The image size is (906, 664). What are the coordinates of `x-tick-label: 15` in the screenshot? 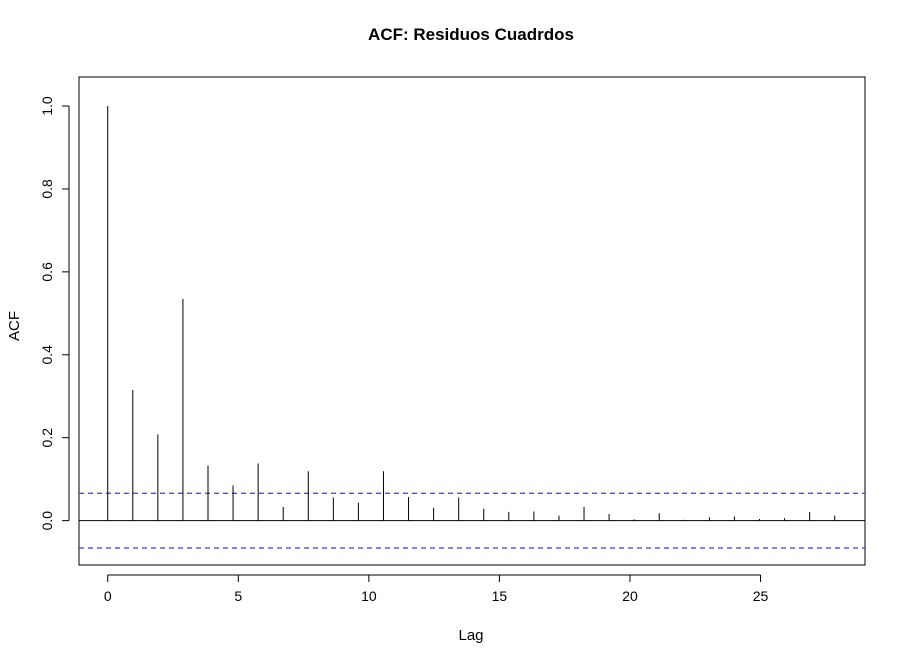 It's located at (500, 596).